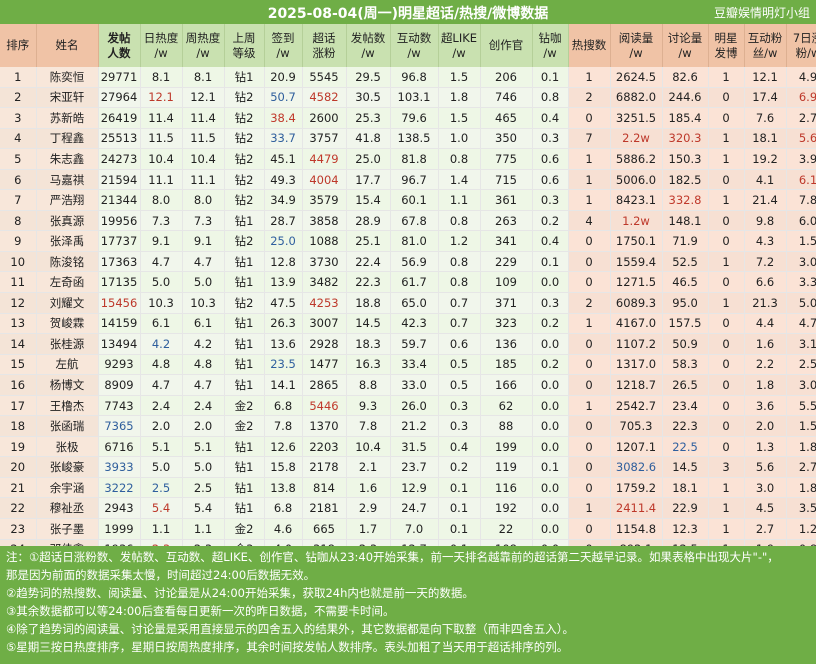 The image size is (816, 664). Describe the element at coordinates (765, 241) in the screenshot. I see `table-cell: 4.3` at that location.